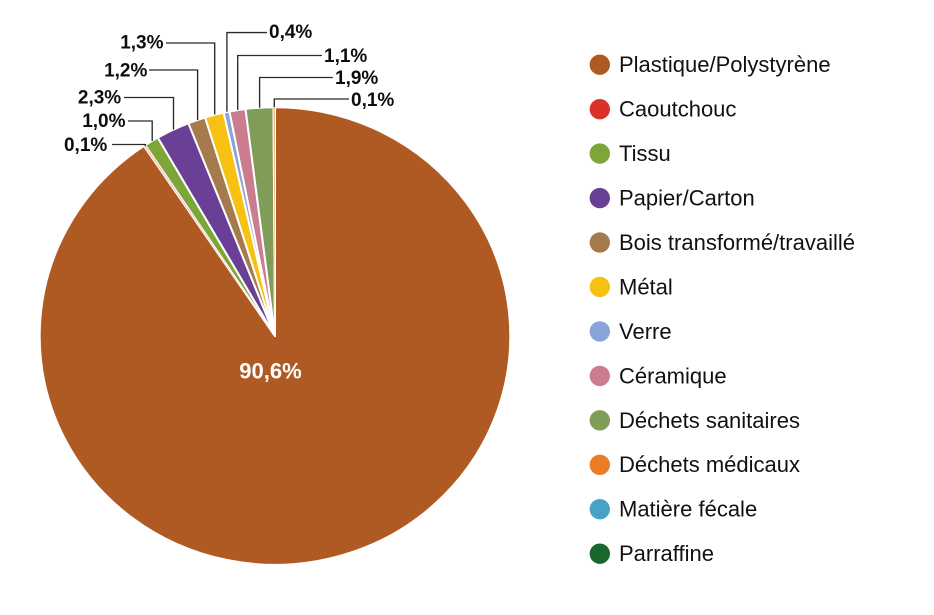 The width and height of the screenshot is (934, 615). Describe the element at coordinates (709, 420) in the screenshot. I see `svg-text: Déchets sanitaires` at that location.